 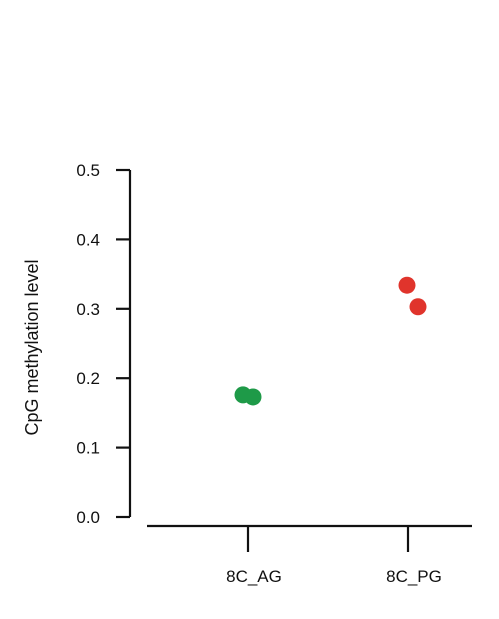 I want to click on y-tick-label: 0.3, so click(x=88, y=309).